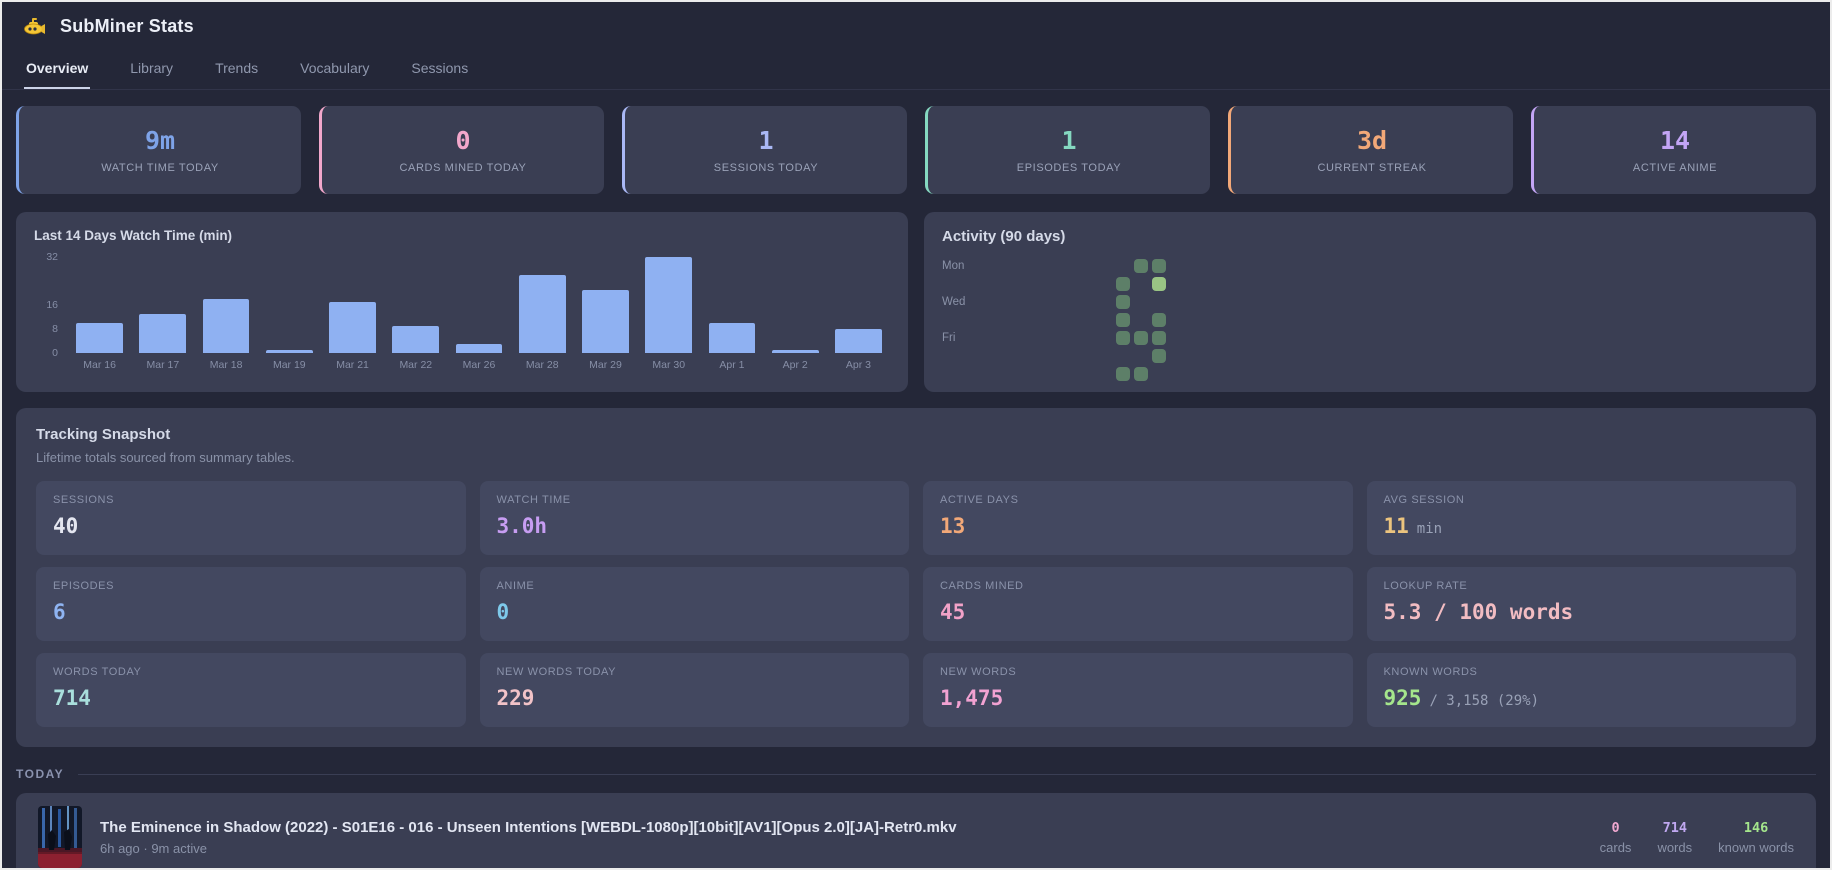 Image resolution: width=1832 pixels, height=870 pixels. Describe the element at coordinates (1425, 586) in the screenshot. I see `tile-label: LOOKUP RATE` at that location.